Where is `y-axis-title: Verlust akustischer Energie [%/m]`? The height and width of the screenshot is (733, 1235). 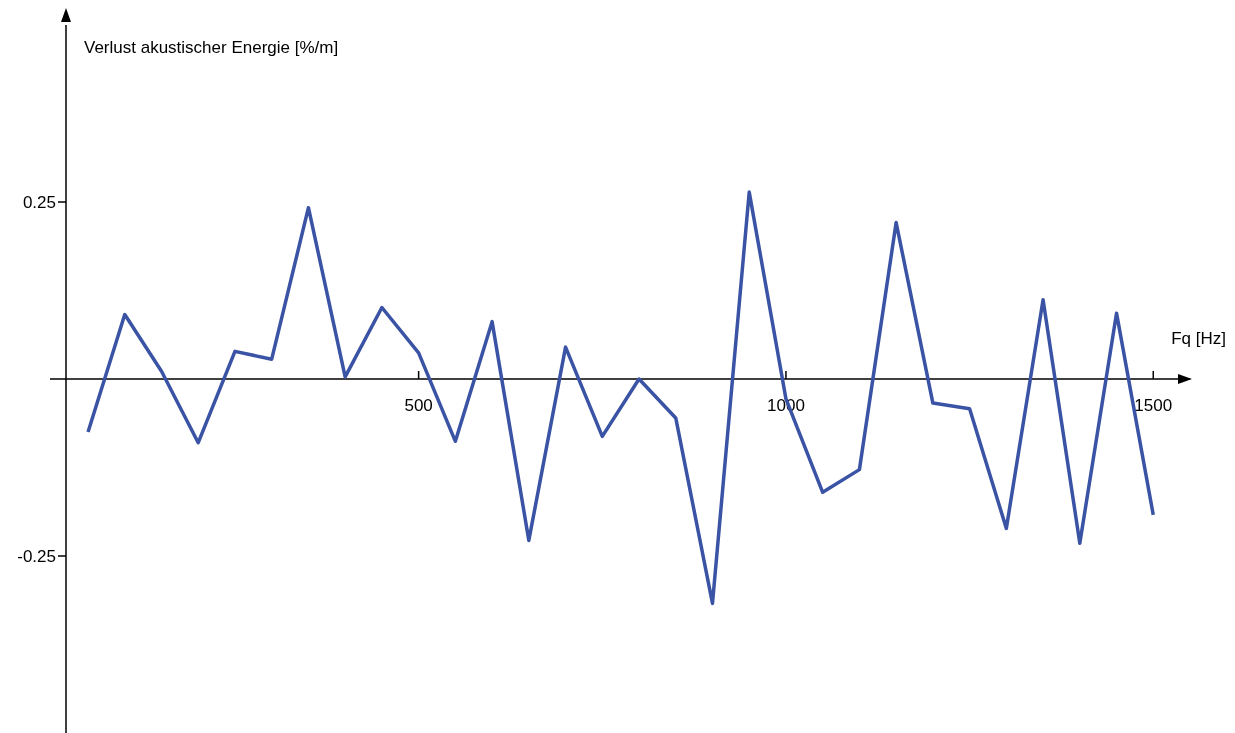 y-axis-title: Verlust akustischer Energie [%/m] is located at coordinates (211, 47).